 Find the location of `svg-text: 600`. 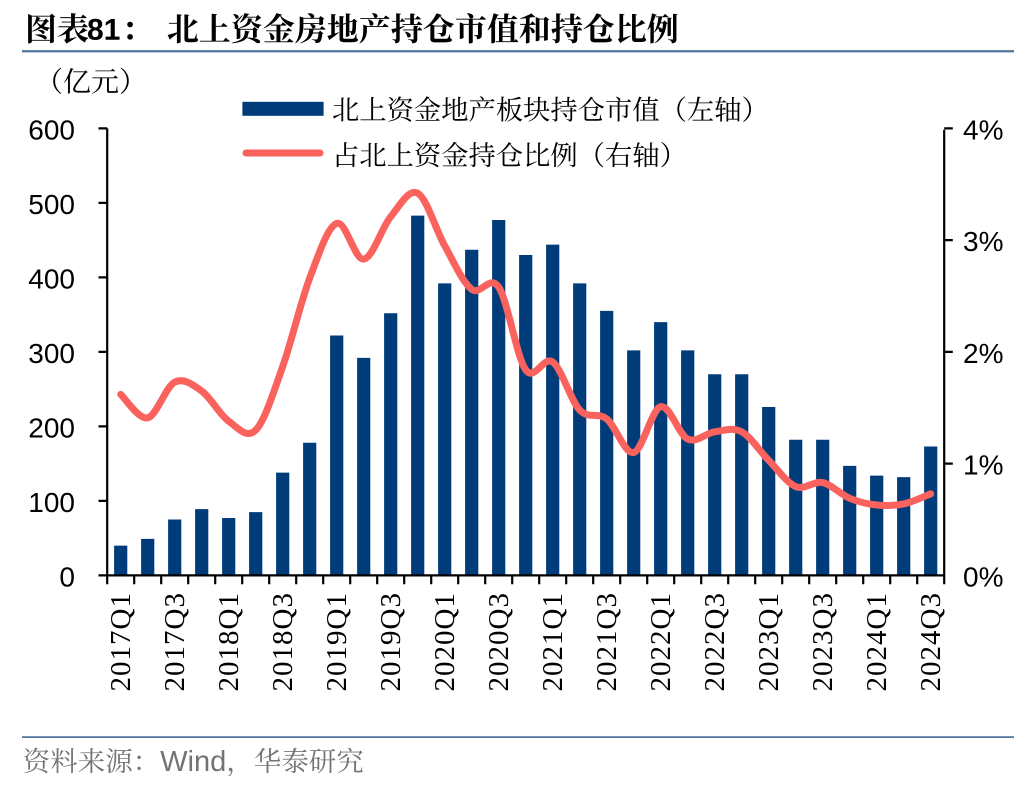

svg-text: 600 is located at coordinates (51, 129).